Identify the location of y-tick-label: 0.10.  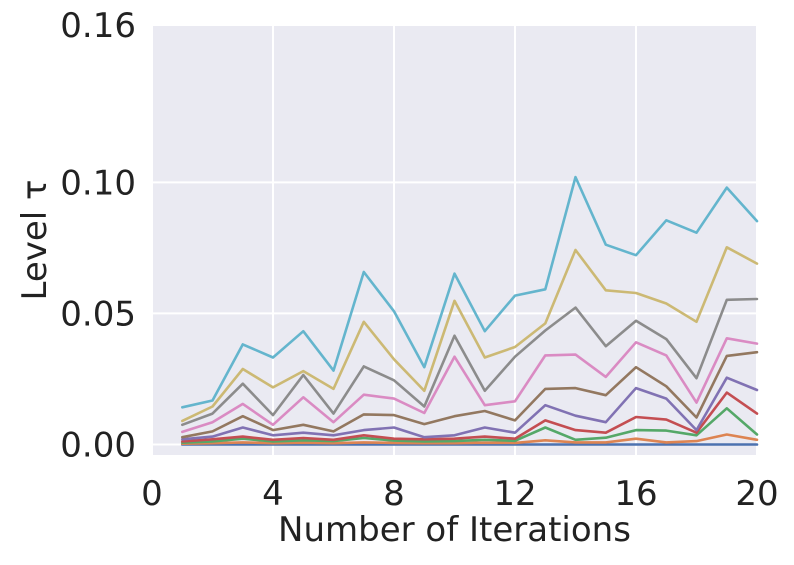
(98, 183).